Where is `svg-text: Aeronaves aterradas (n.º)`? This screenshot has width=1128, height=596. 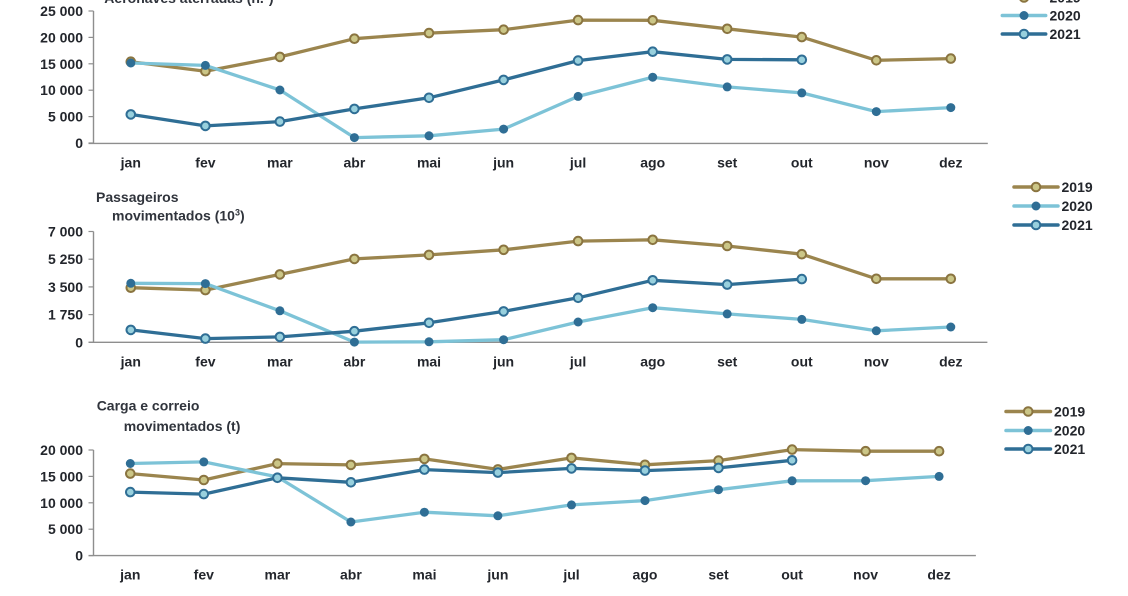
svg-text: Aeronaves aterradas (n.º) is located at coordinates (188, 3).